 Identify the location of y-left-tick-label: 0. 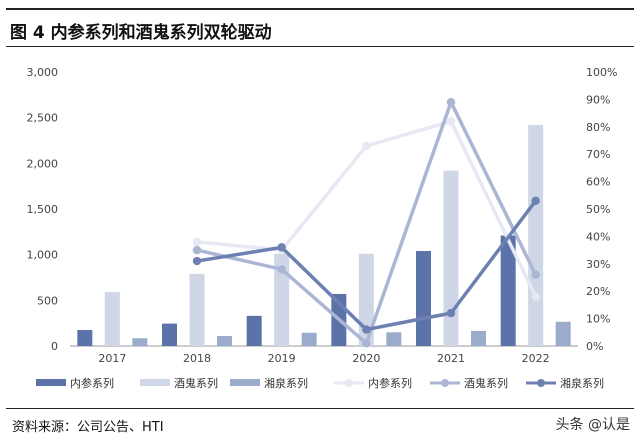
(54, 346).